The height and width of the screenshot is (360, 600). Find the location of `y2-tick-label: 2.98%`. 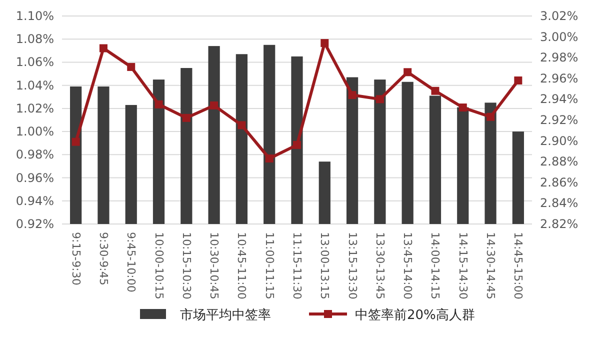

y2-tick-label: 2.98% is located at coordinates (559, 57).